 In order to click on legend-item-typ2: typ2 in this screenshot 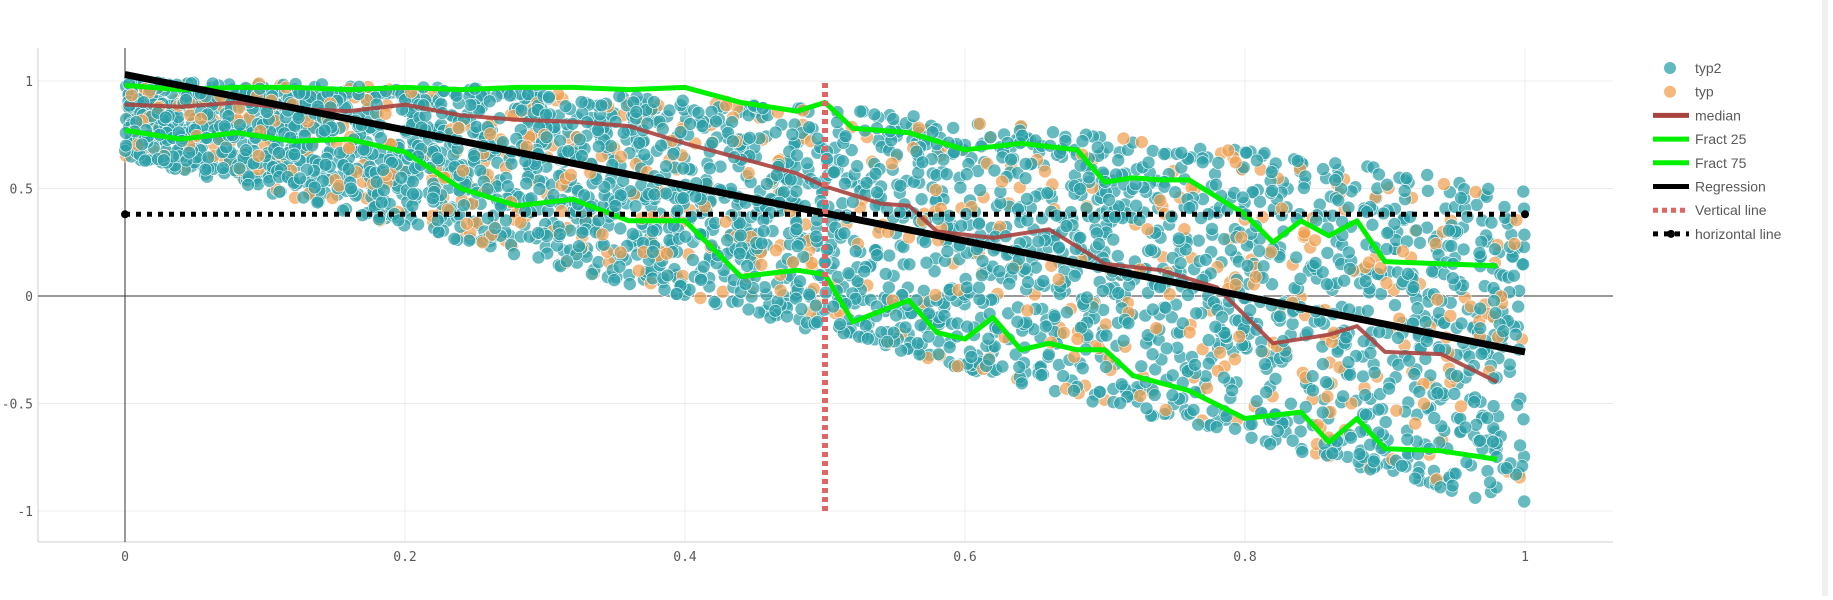, I will do `click(1693, 68)`.